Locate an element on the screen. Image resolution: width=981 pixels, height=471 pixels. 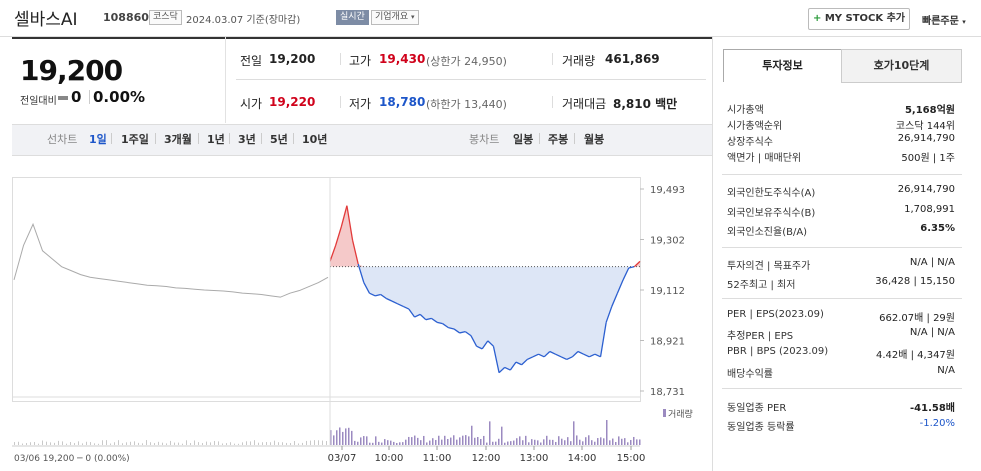
y-tick-label: 19,302 is located at coordinates (667, 241).